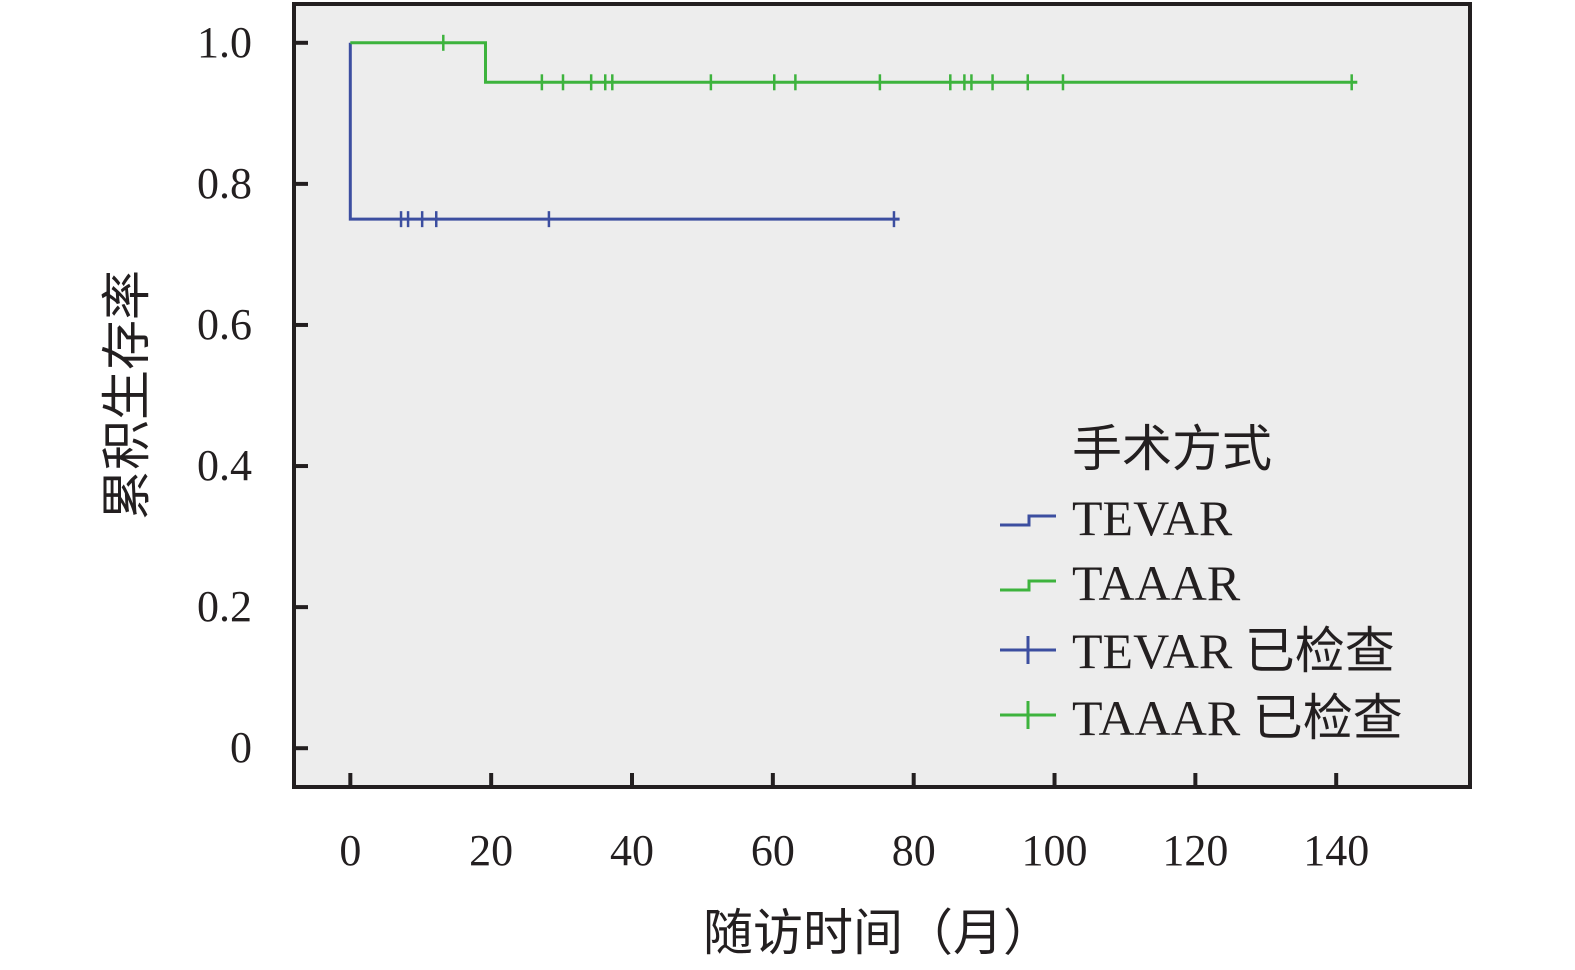  Describe the element at coordinates (1028, 715) in the screenshot. I see `legend-censor-icon-taaar` at that location.